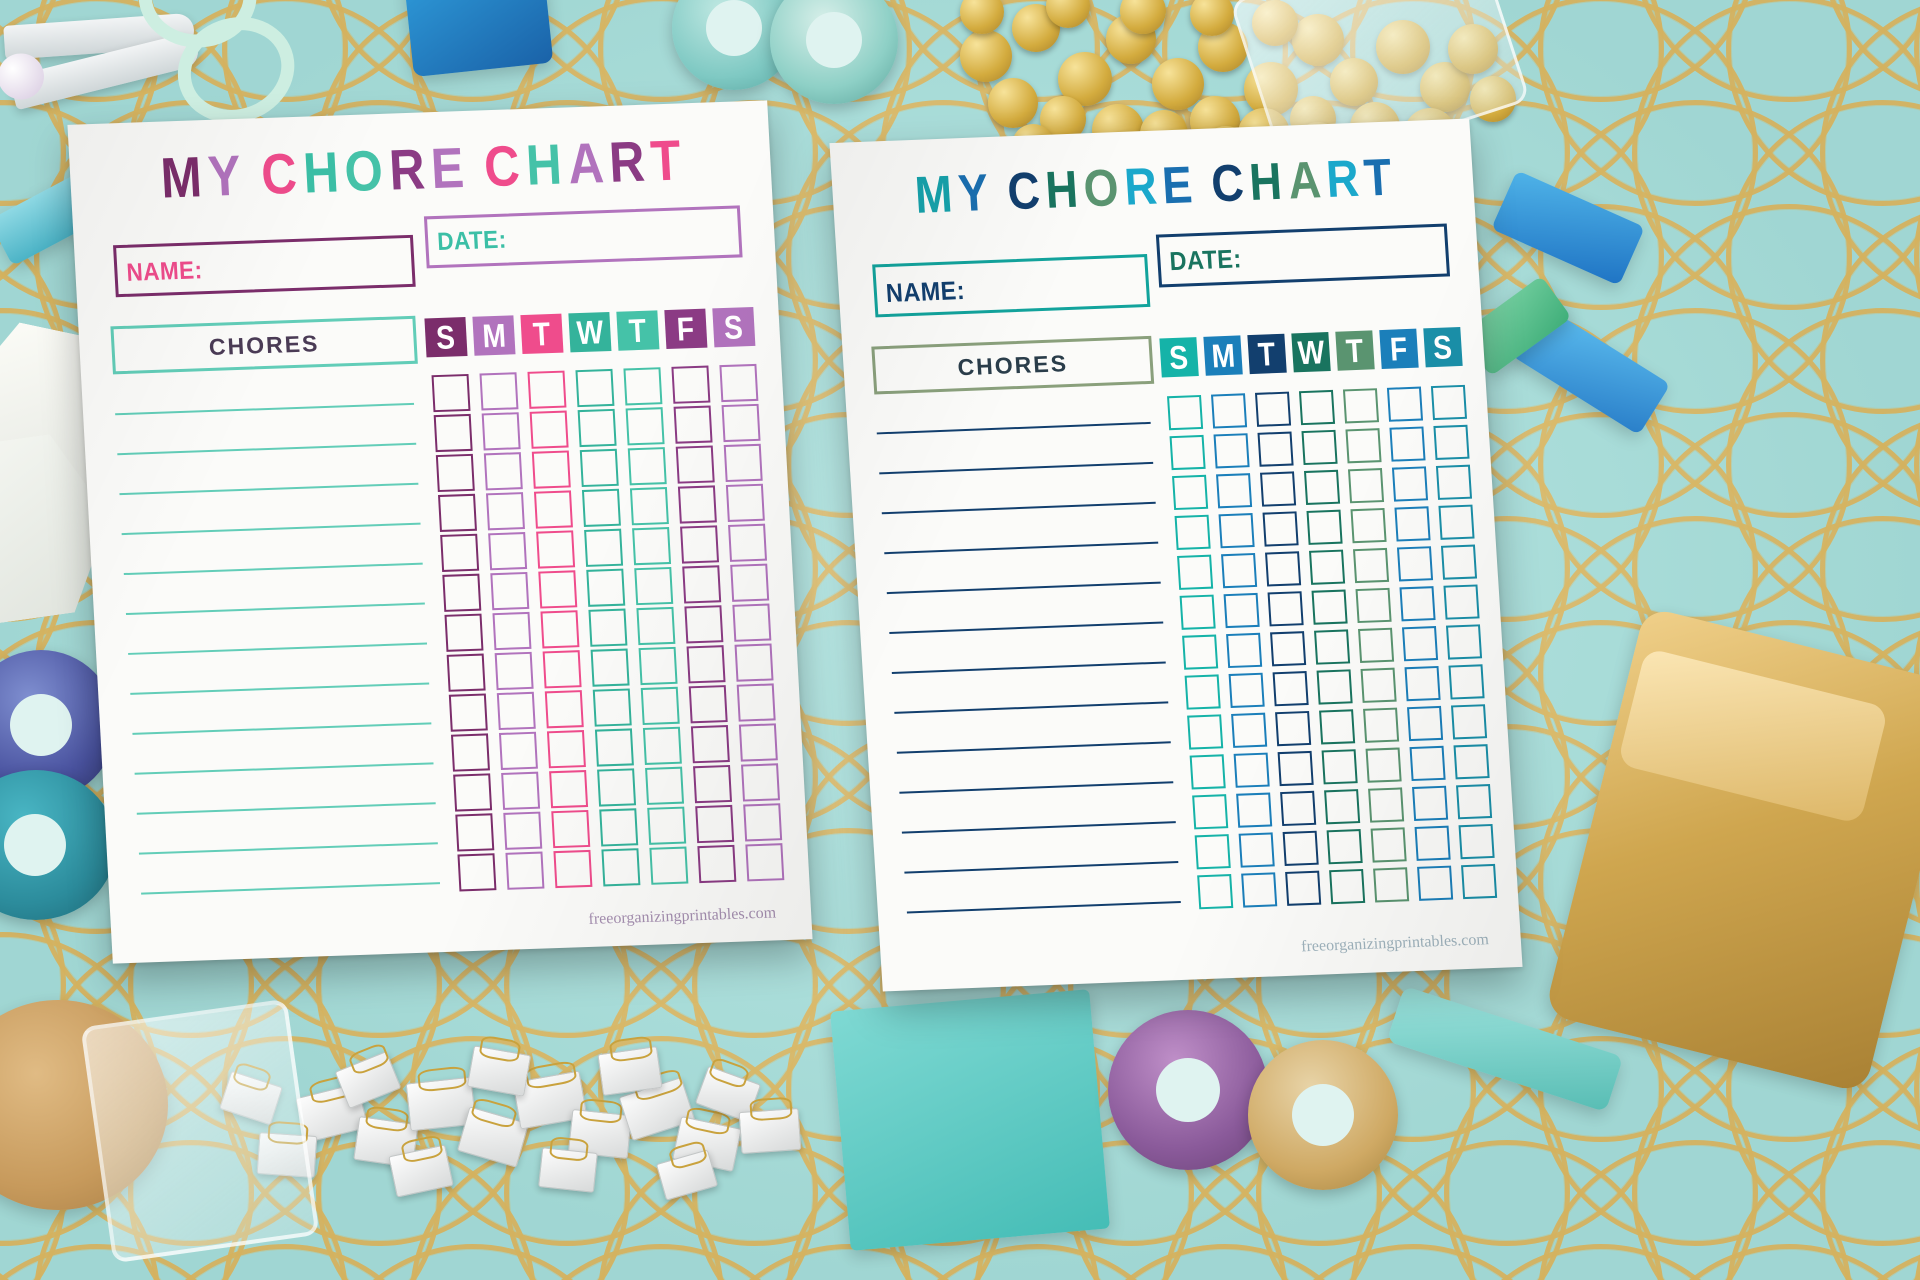 Image resolution: width=1920 pixels, height=1280 pixels. Describe the element at coordinates (1395, 943) in the screenshot. I see `footer-credit: freeorganizingprintables.com` at that location.